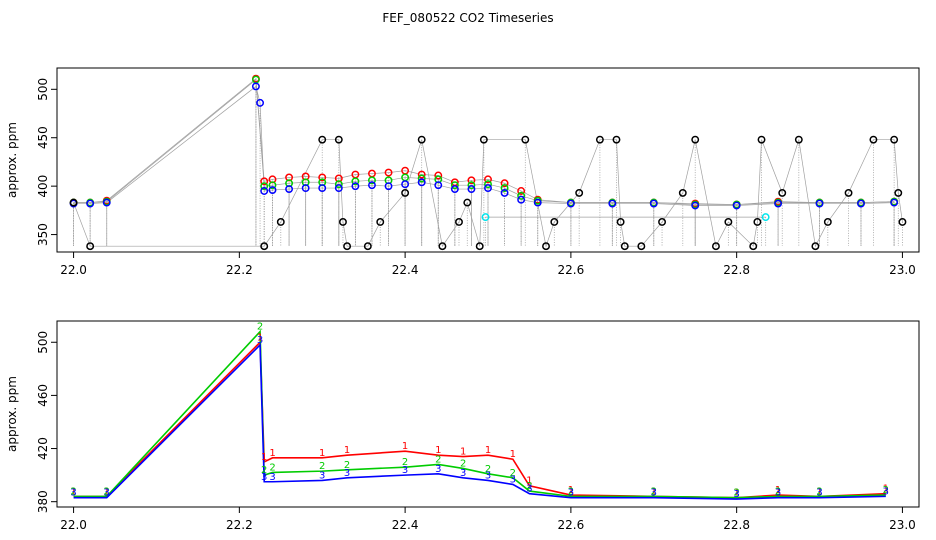  Describe the element at coordinates (73, 525) in the screenshot. I see `x-tick-label: 22.0` at that location.